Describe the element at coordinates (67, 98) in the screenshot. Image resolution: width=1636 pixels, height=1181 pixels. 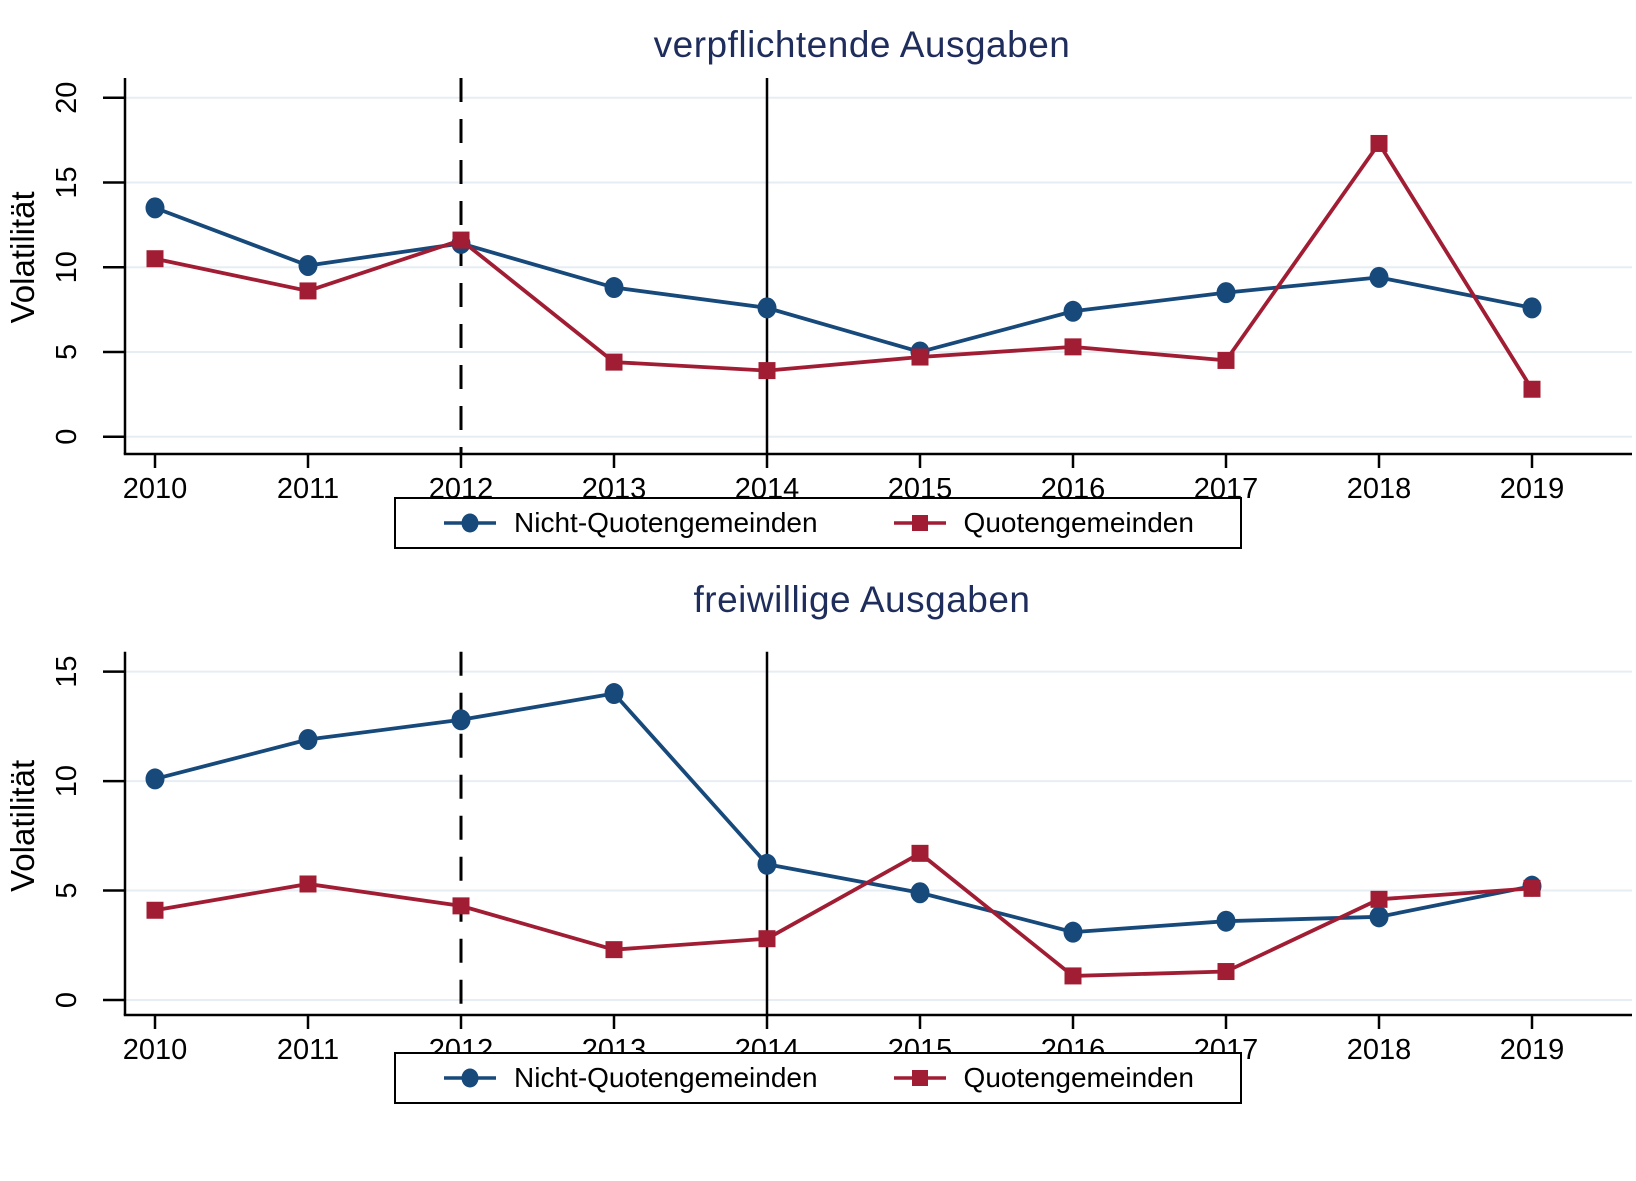
I see `y-tick-label-20: 20` at that location.